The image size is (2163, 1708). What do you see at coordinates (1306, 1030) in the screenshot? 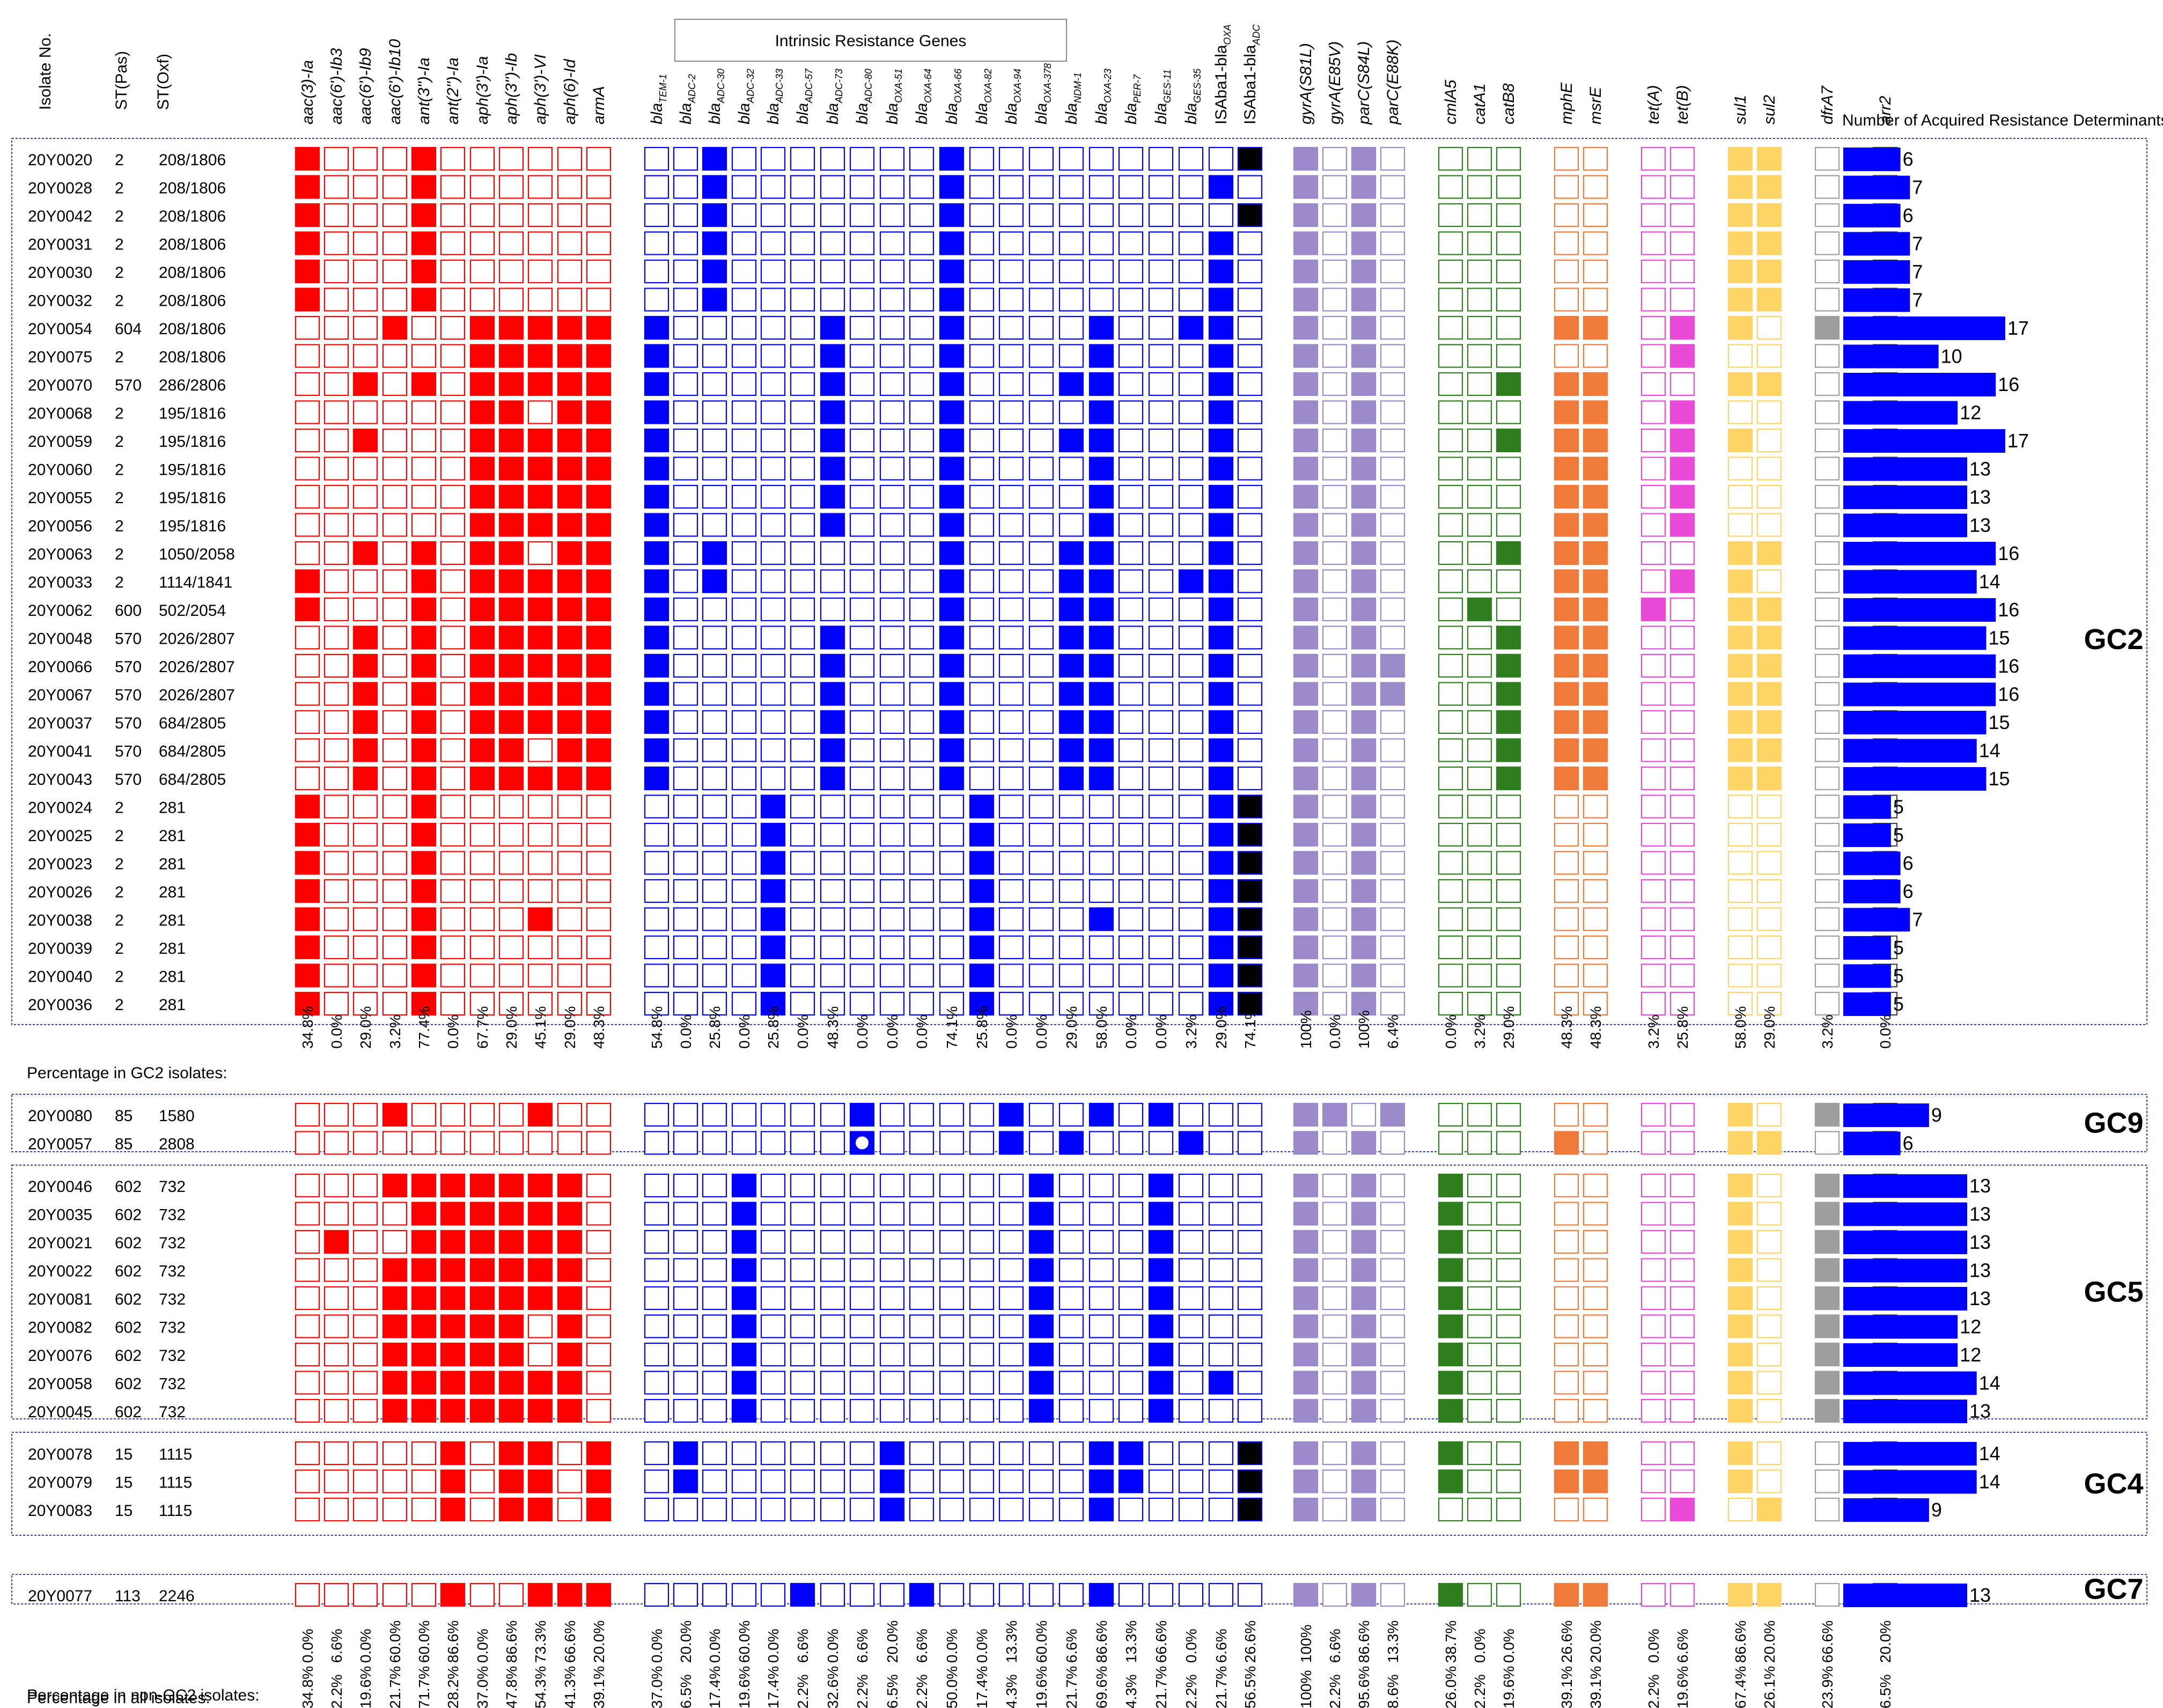
I see `percentage-value: 100%` at bounding box center [1306, 1030].